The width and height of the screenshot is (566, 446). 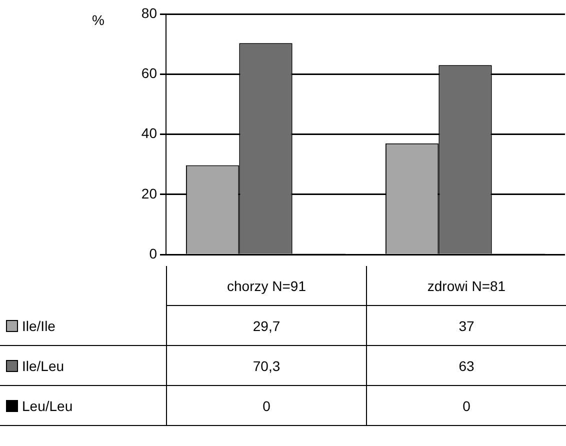 What do you see at coordinates (149, 133) in the screenshot?
I see `y-tick-label: 40` at bounding box center [149, 133].